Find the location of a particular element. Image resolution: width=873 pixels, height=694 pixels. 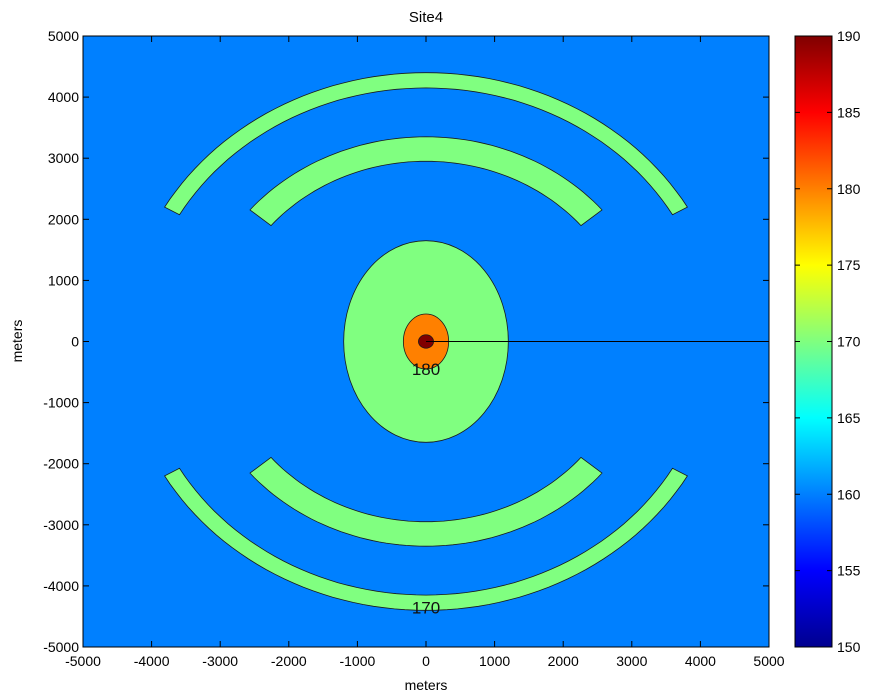

colorbar is located at coordinates (813, 341).